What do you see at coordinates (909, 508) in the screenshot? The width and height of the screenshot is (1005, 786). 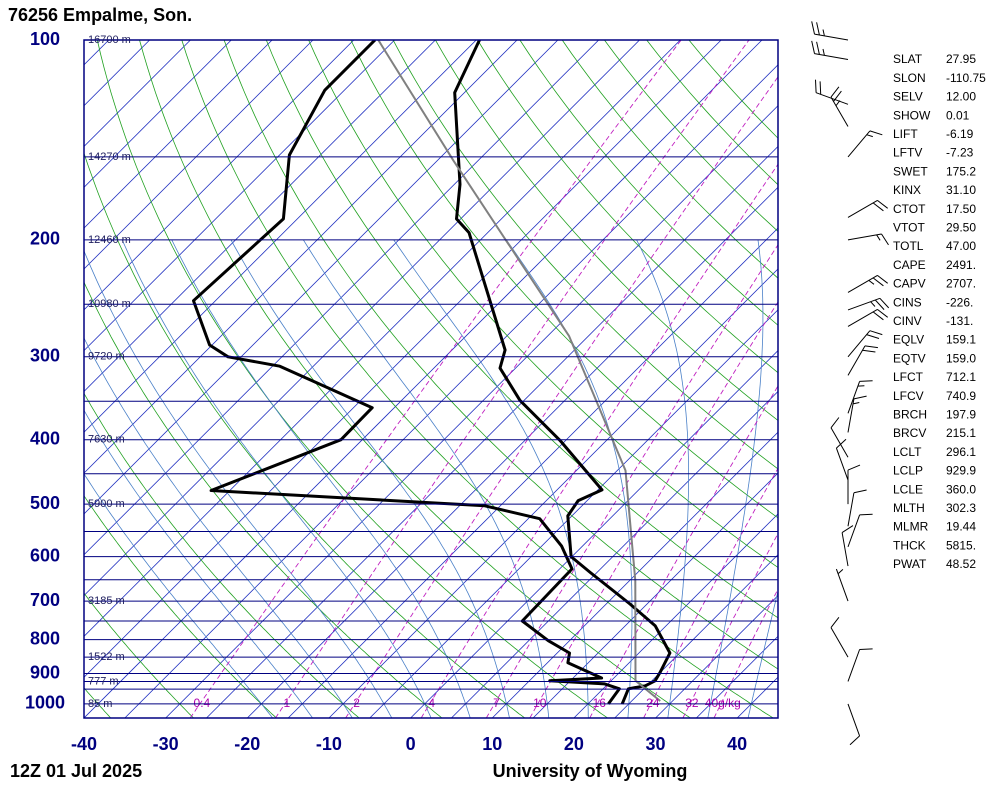 I see `index-name: MLTH` at bounding box center [909, 508].